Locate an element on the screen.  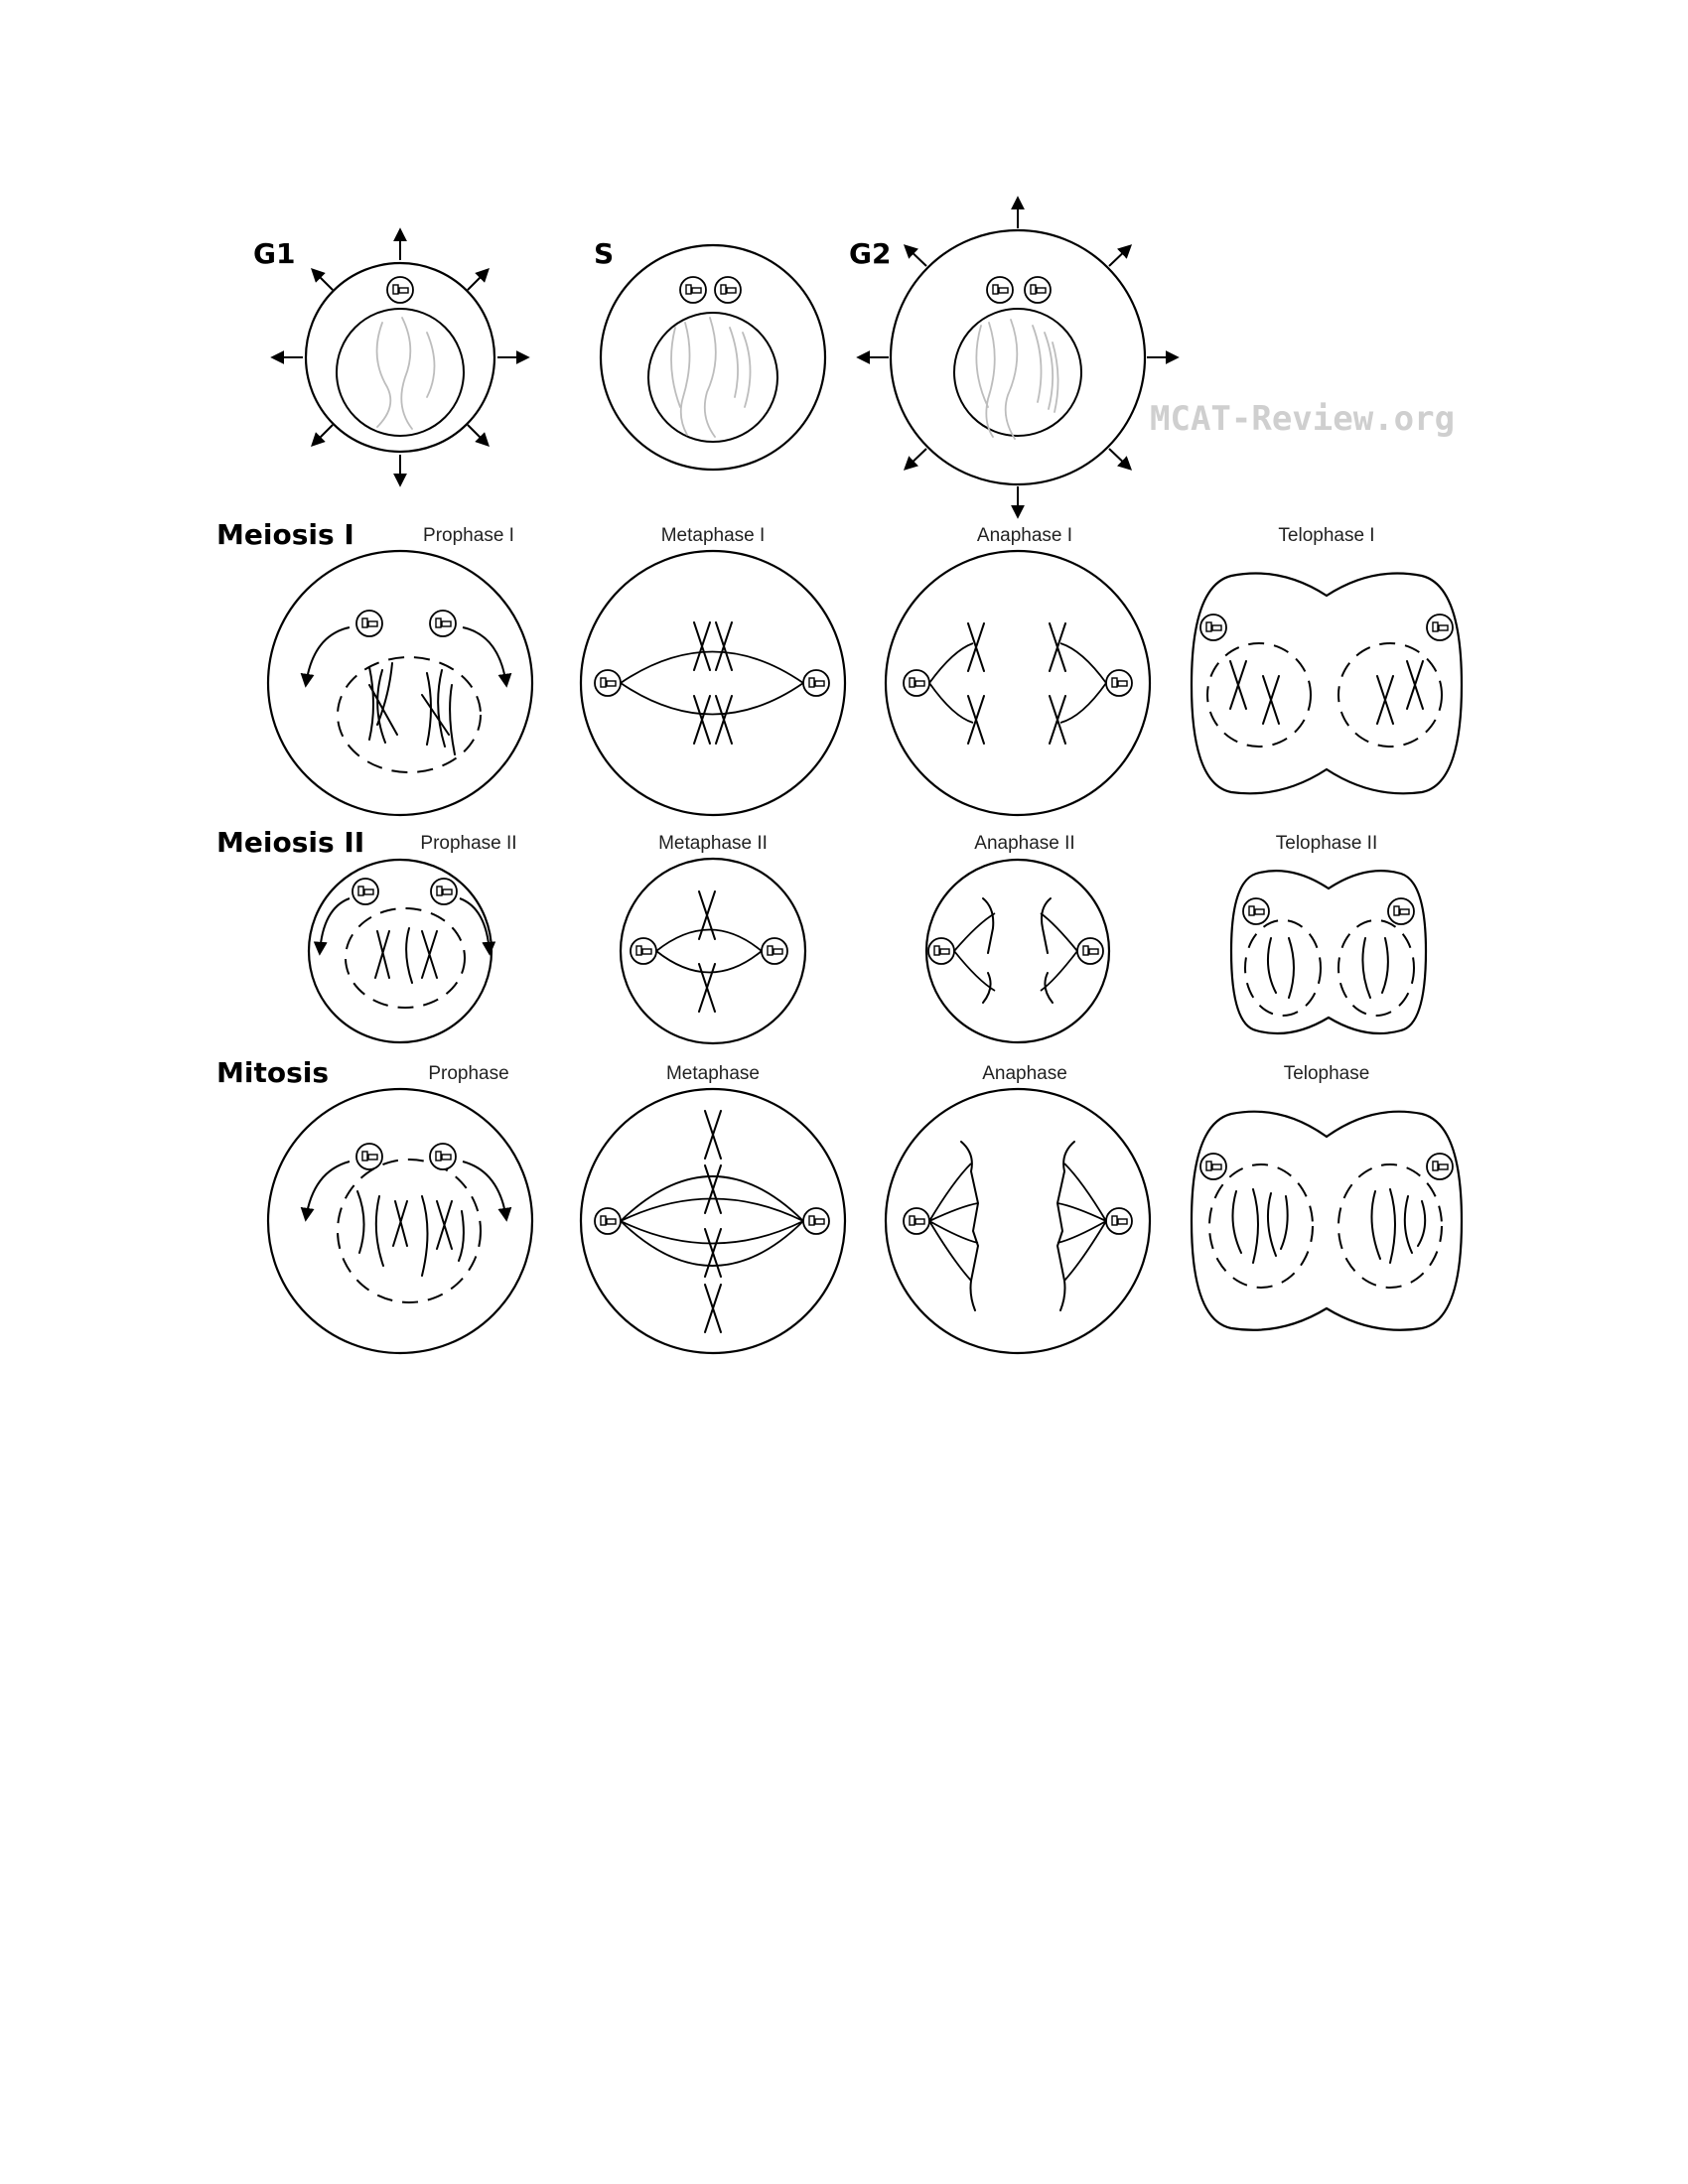
anaphase-ii-label: Anaphase II is located at coordinates (1024, 843).